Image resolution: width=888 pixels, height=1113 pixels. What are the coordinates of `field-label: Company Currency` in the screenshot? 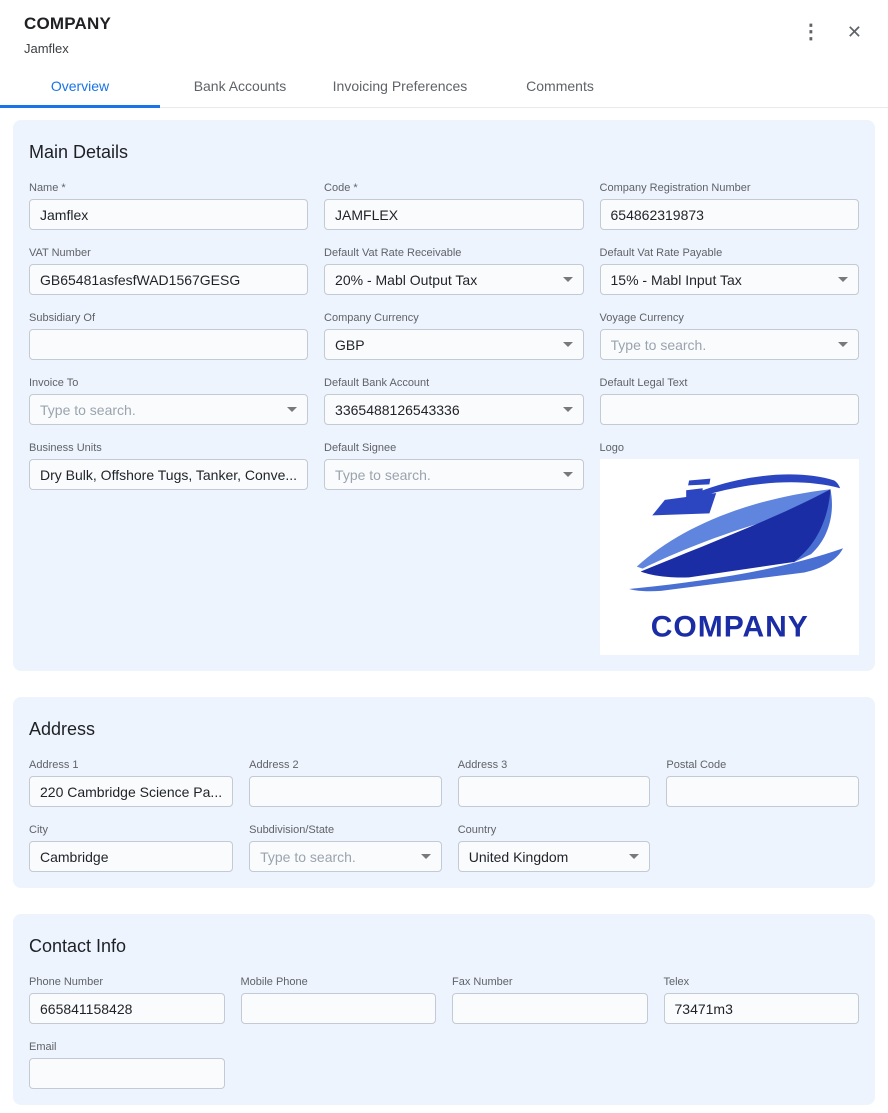 It's located at (371, 318).